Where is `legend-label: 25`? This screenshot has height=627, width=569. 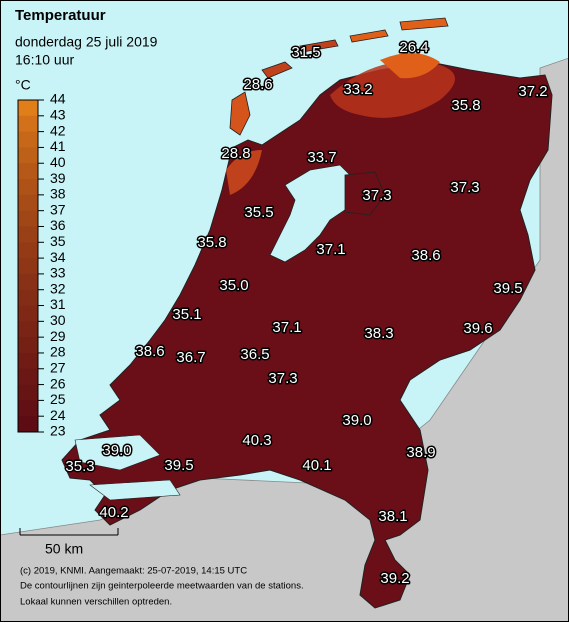 legend-label: 25 is located at coordinates (58, 399).